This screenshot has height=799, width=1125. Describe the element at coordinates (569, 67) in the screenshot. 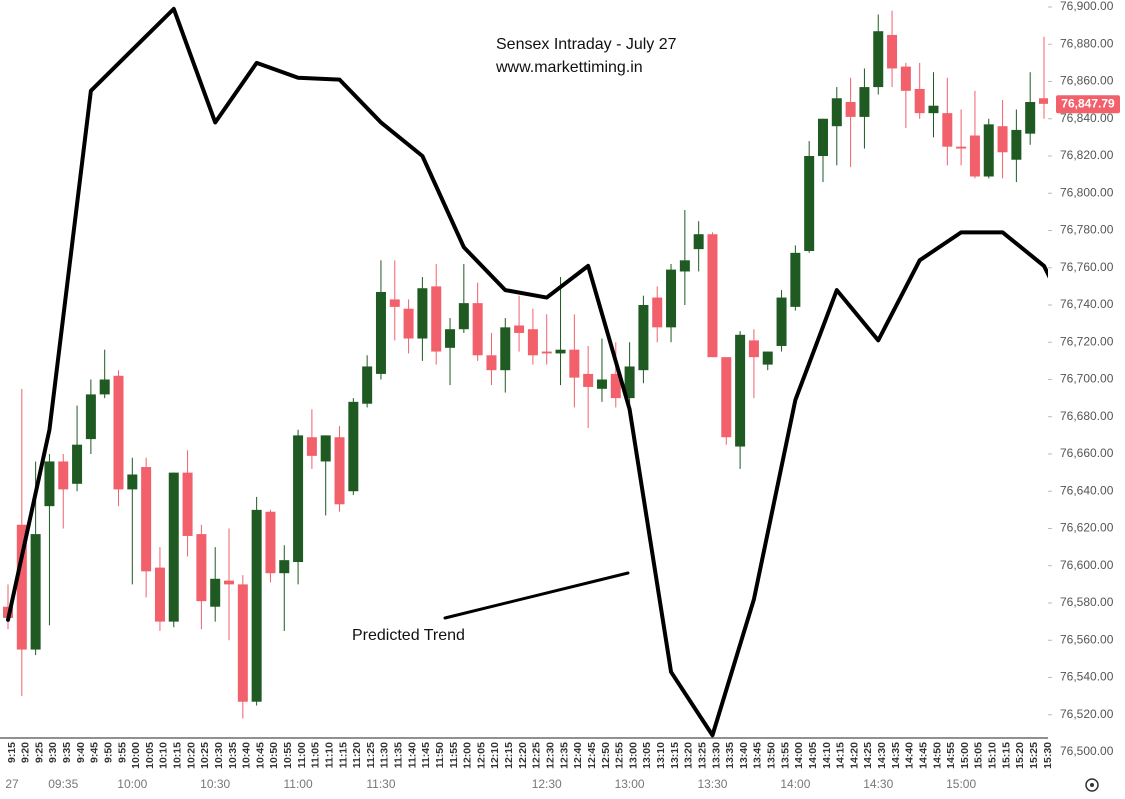

I see `chart-subtitle: www.markettiming.in` at that location.